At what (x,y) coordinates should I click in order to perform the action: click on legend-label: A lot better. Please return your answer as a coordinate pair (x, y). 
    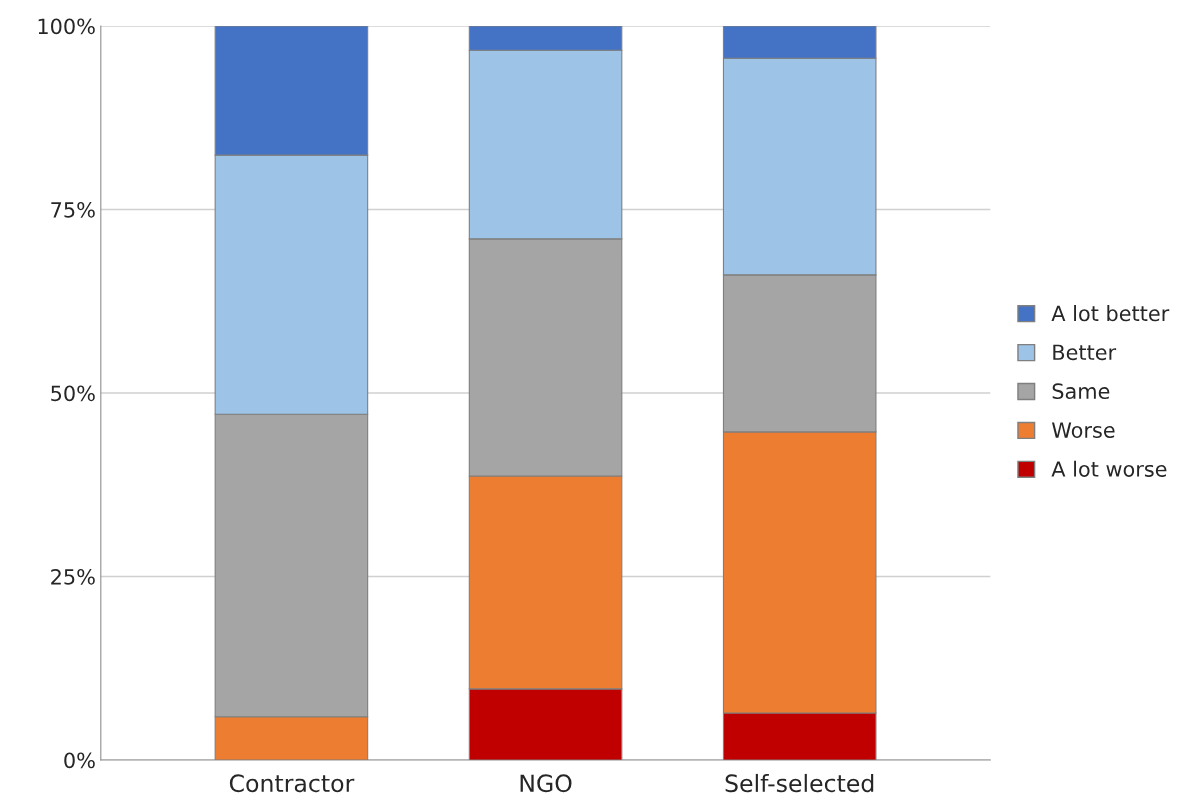
    Looking at the image, I should click on (1110, 313).